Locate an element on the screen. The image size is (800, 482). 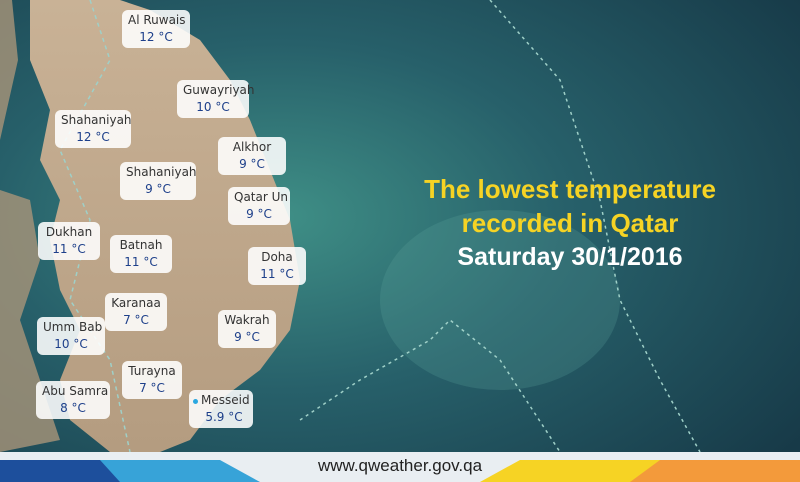
station-box: Alkhor 9 °C is located at coordinates (252, 156).